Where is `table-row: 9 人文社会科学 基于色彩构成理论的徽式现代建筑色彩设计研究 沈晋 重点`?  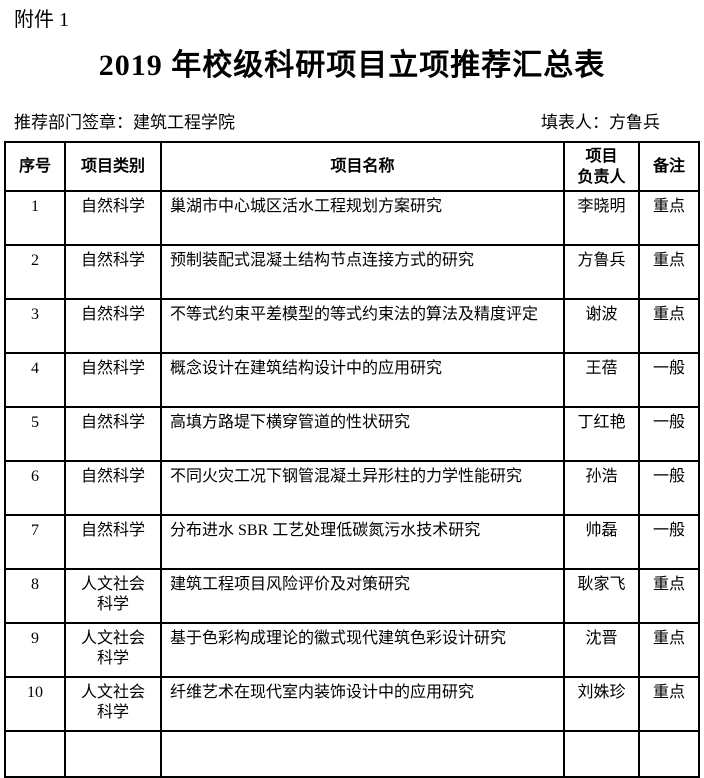 table-row: 9 人文社会科学 基于色彩构成理论的徽式现代建筑色彩设计研究 沈晋 重点 is located at coordinates (352, 650).